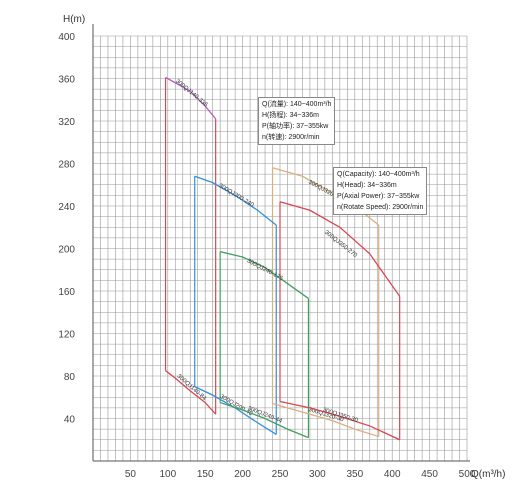 The width and height of the screenshot is (530, 502). I want to click on y-tick-label: 80, so click(70, 377).